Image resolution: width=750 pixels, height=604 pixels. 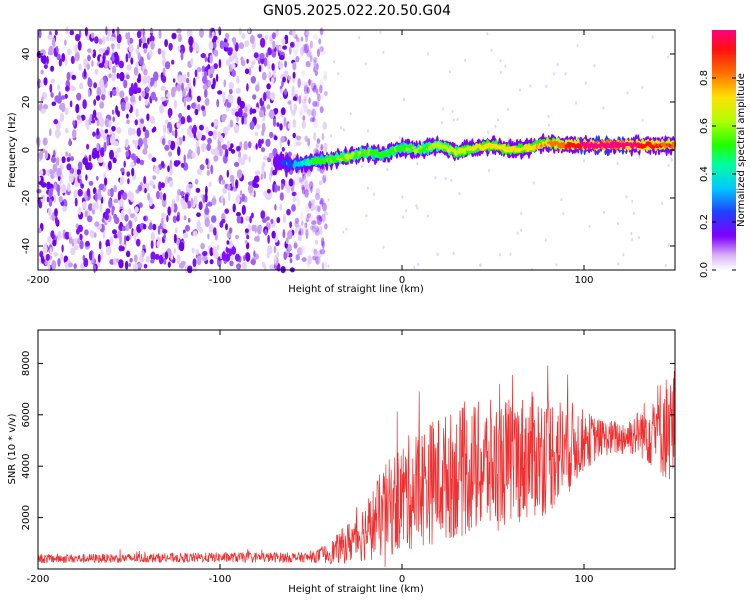 I want to click on x-tick-label: 0, so click(x=402, y=280).